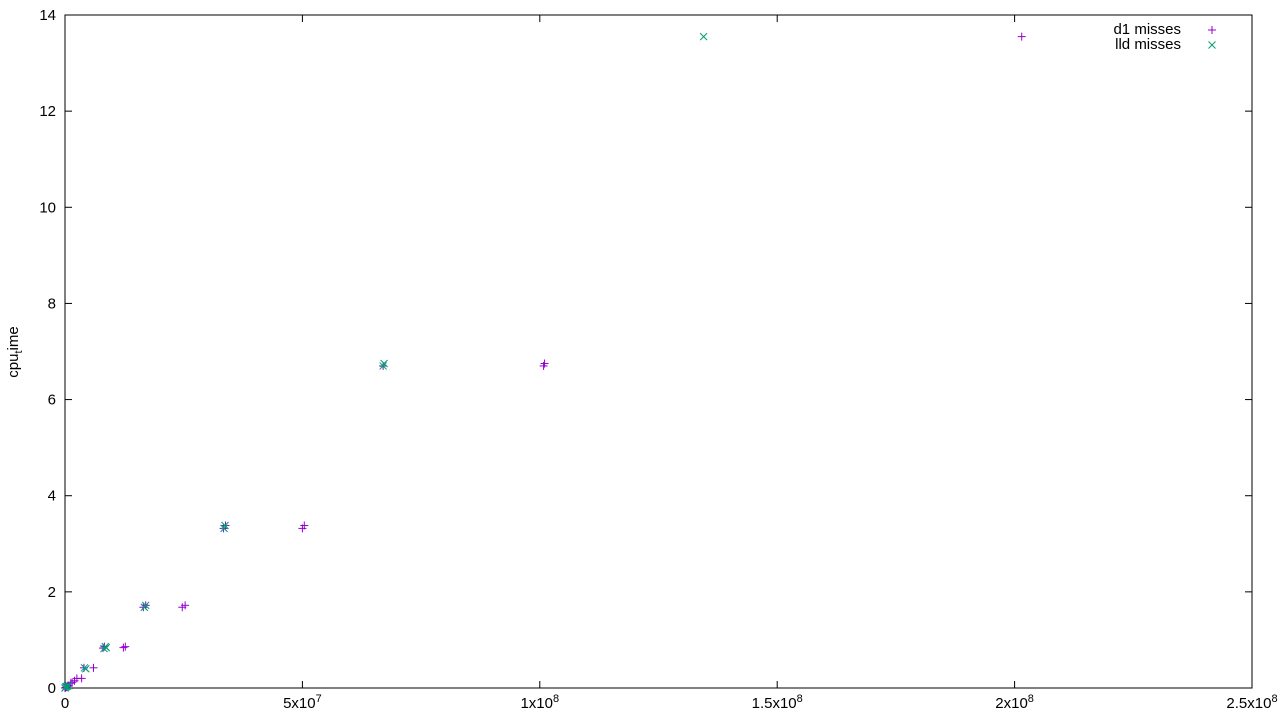 Image resolution: width=1280 pixels, height=720 pixels. I want to click on legend-label: d1 misses, so click(1147, 29).